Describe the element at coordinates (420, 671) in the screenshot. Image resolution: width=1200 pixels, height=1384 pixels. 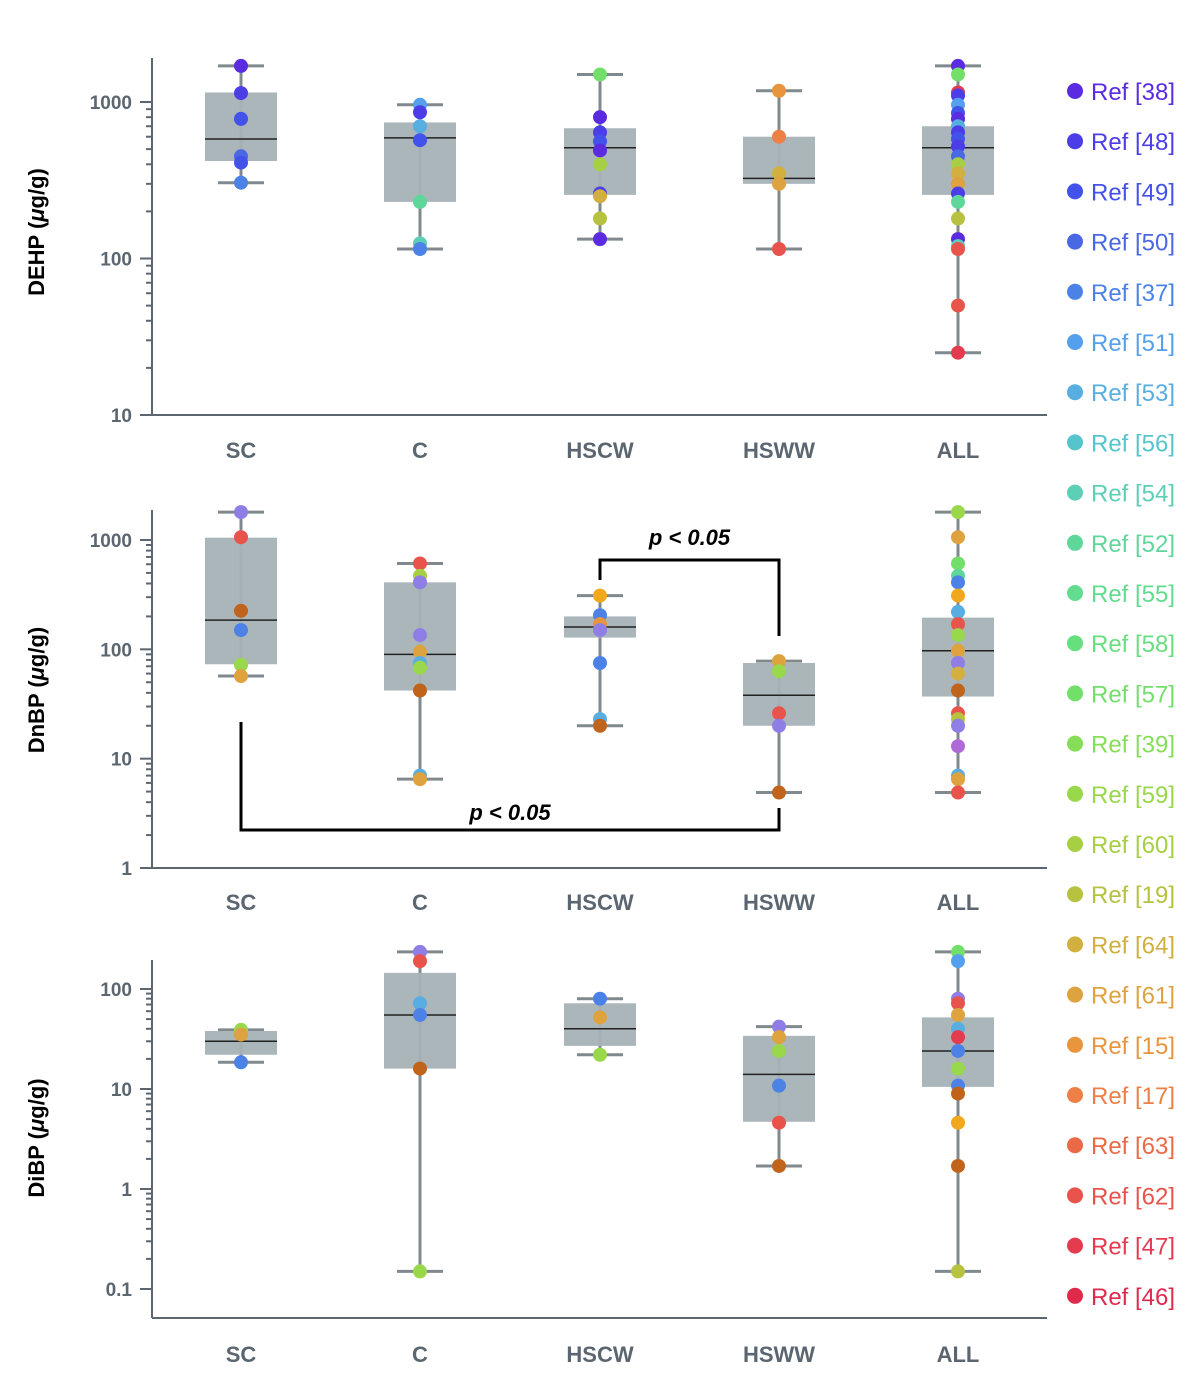
I see `box-c` at that location.